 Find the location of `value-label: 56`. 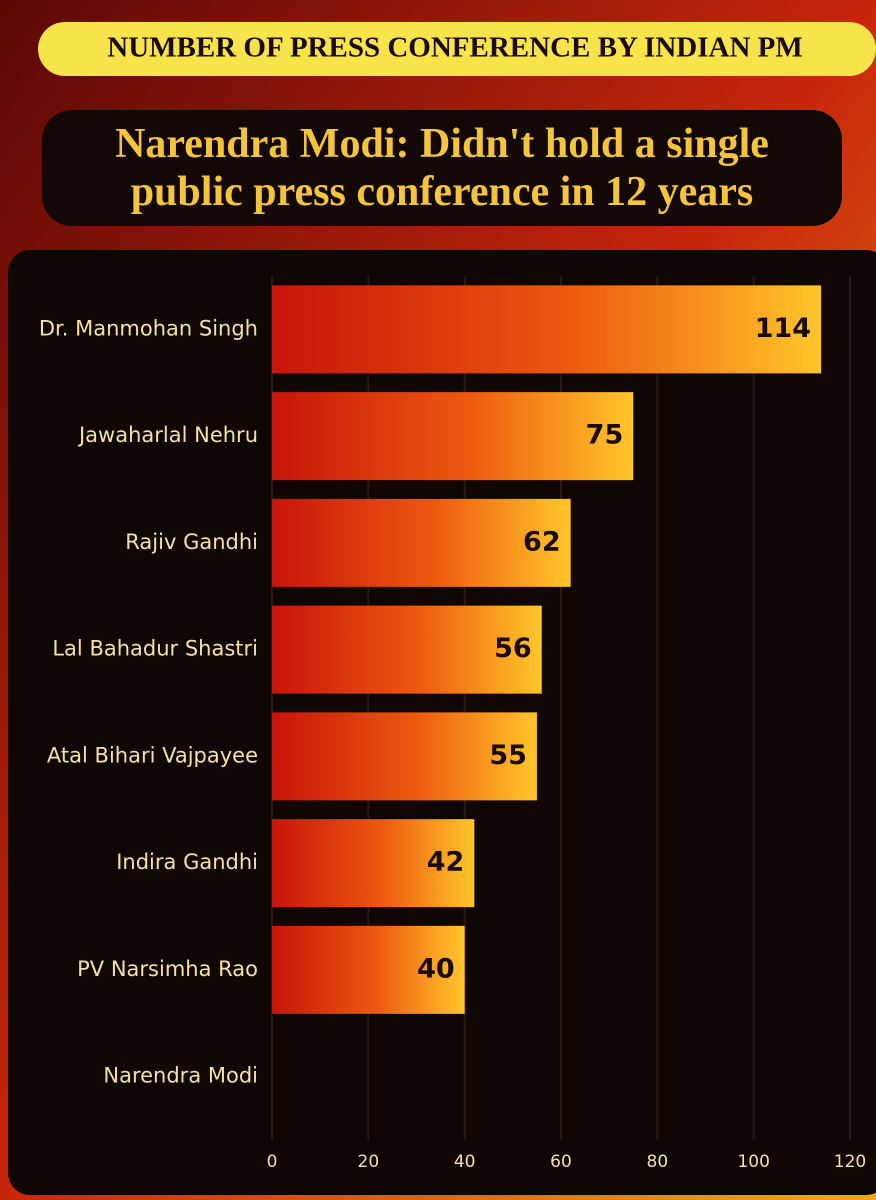

value-label: 56 is located at coordinates (513, 648).